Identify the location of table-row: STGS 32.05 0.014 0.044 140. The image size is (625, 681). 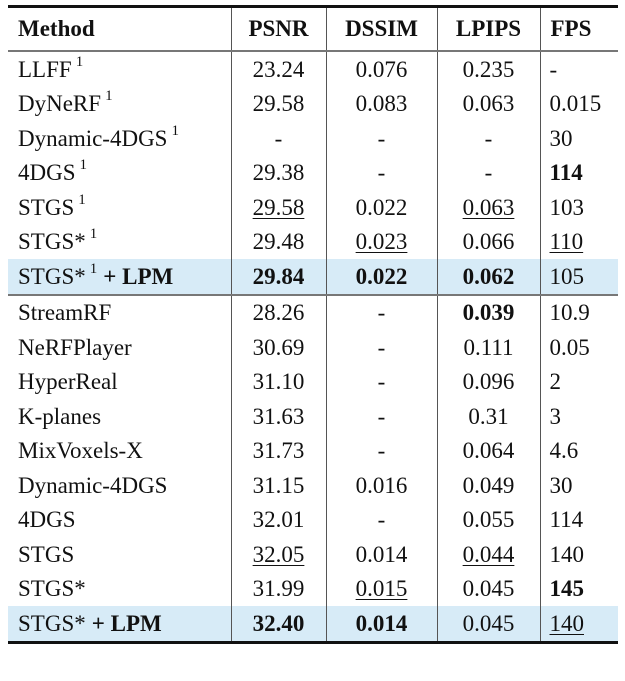
(313, 554).